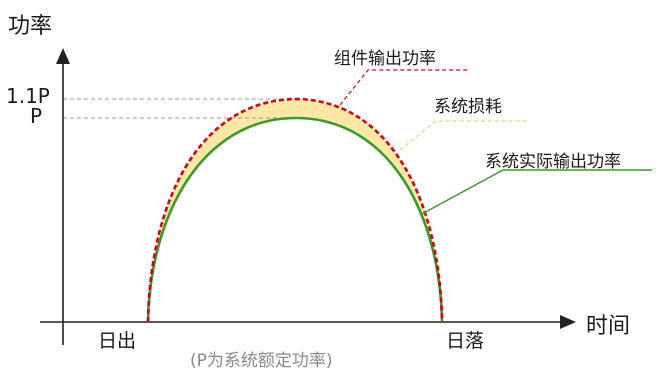 The image size is (658, 371). Describe the element at coordinates (30, 26) in the screenshot. I see `y-axis-title: 功率` at that location.